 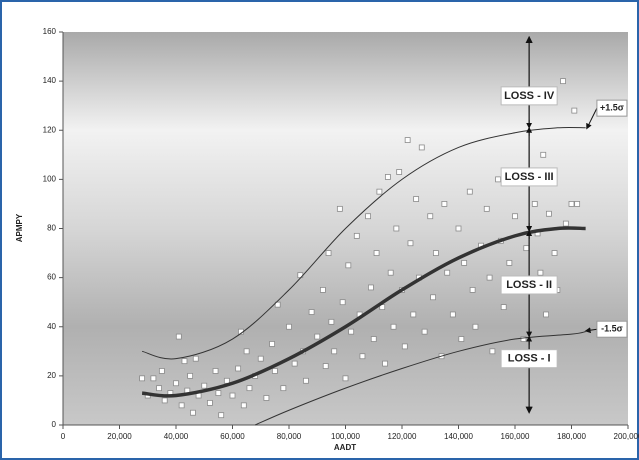 What do you see at coordinates (458, 436) in the screenshot?
I see `x-tick-label: 140,000` at bounding box center [458, 436].